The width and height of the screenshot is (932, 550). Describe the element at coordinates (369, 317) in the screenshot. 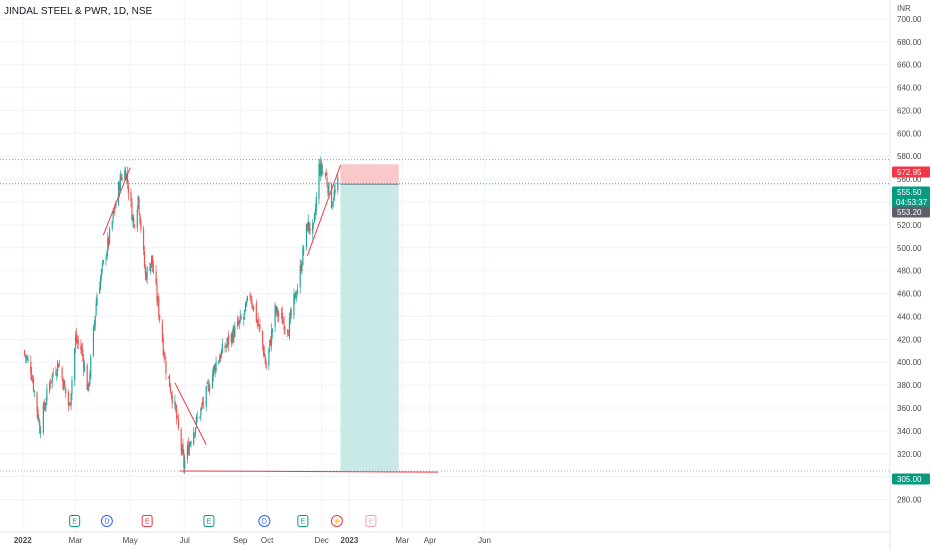

I see `short-position-tool` at that location.